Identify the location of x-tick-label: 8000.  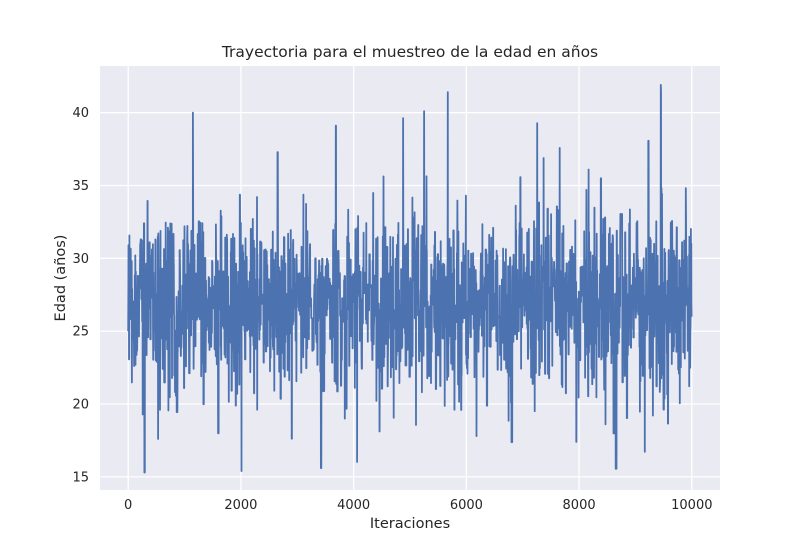
(579, 505).